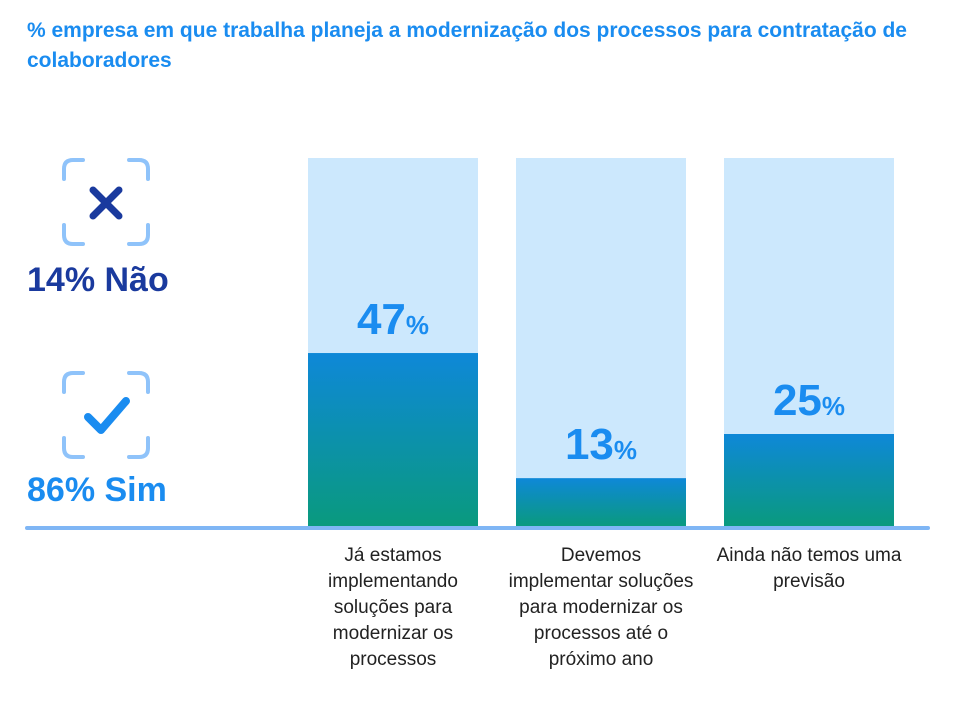 The image size is (962, 721). Describe the element at coordinates (601, 342) in the screenshot. I see `bar-background` at that location.